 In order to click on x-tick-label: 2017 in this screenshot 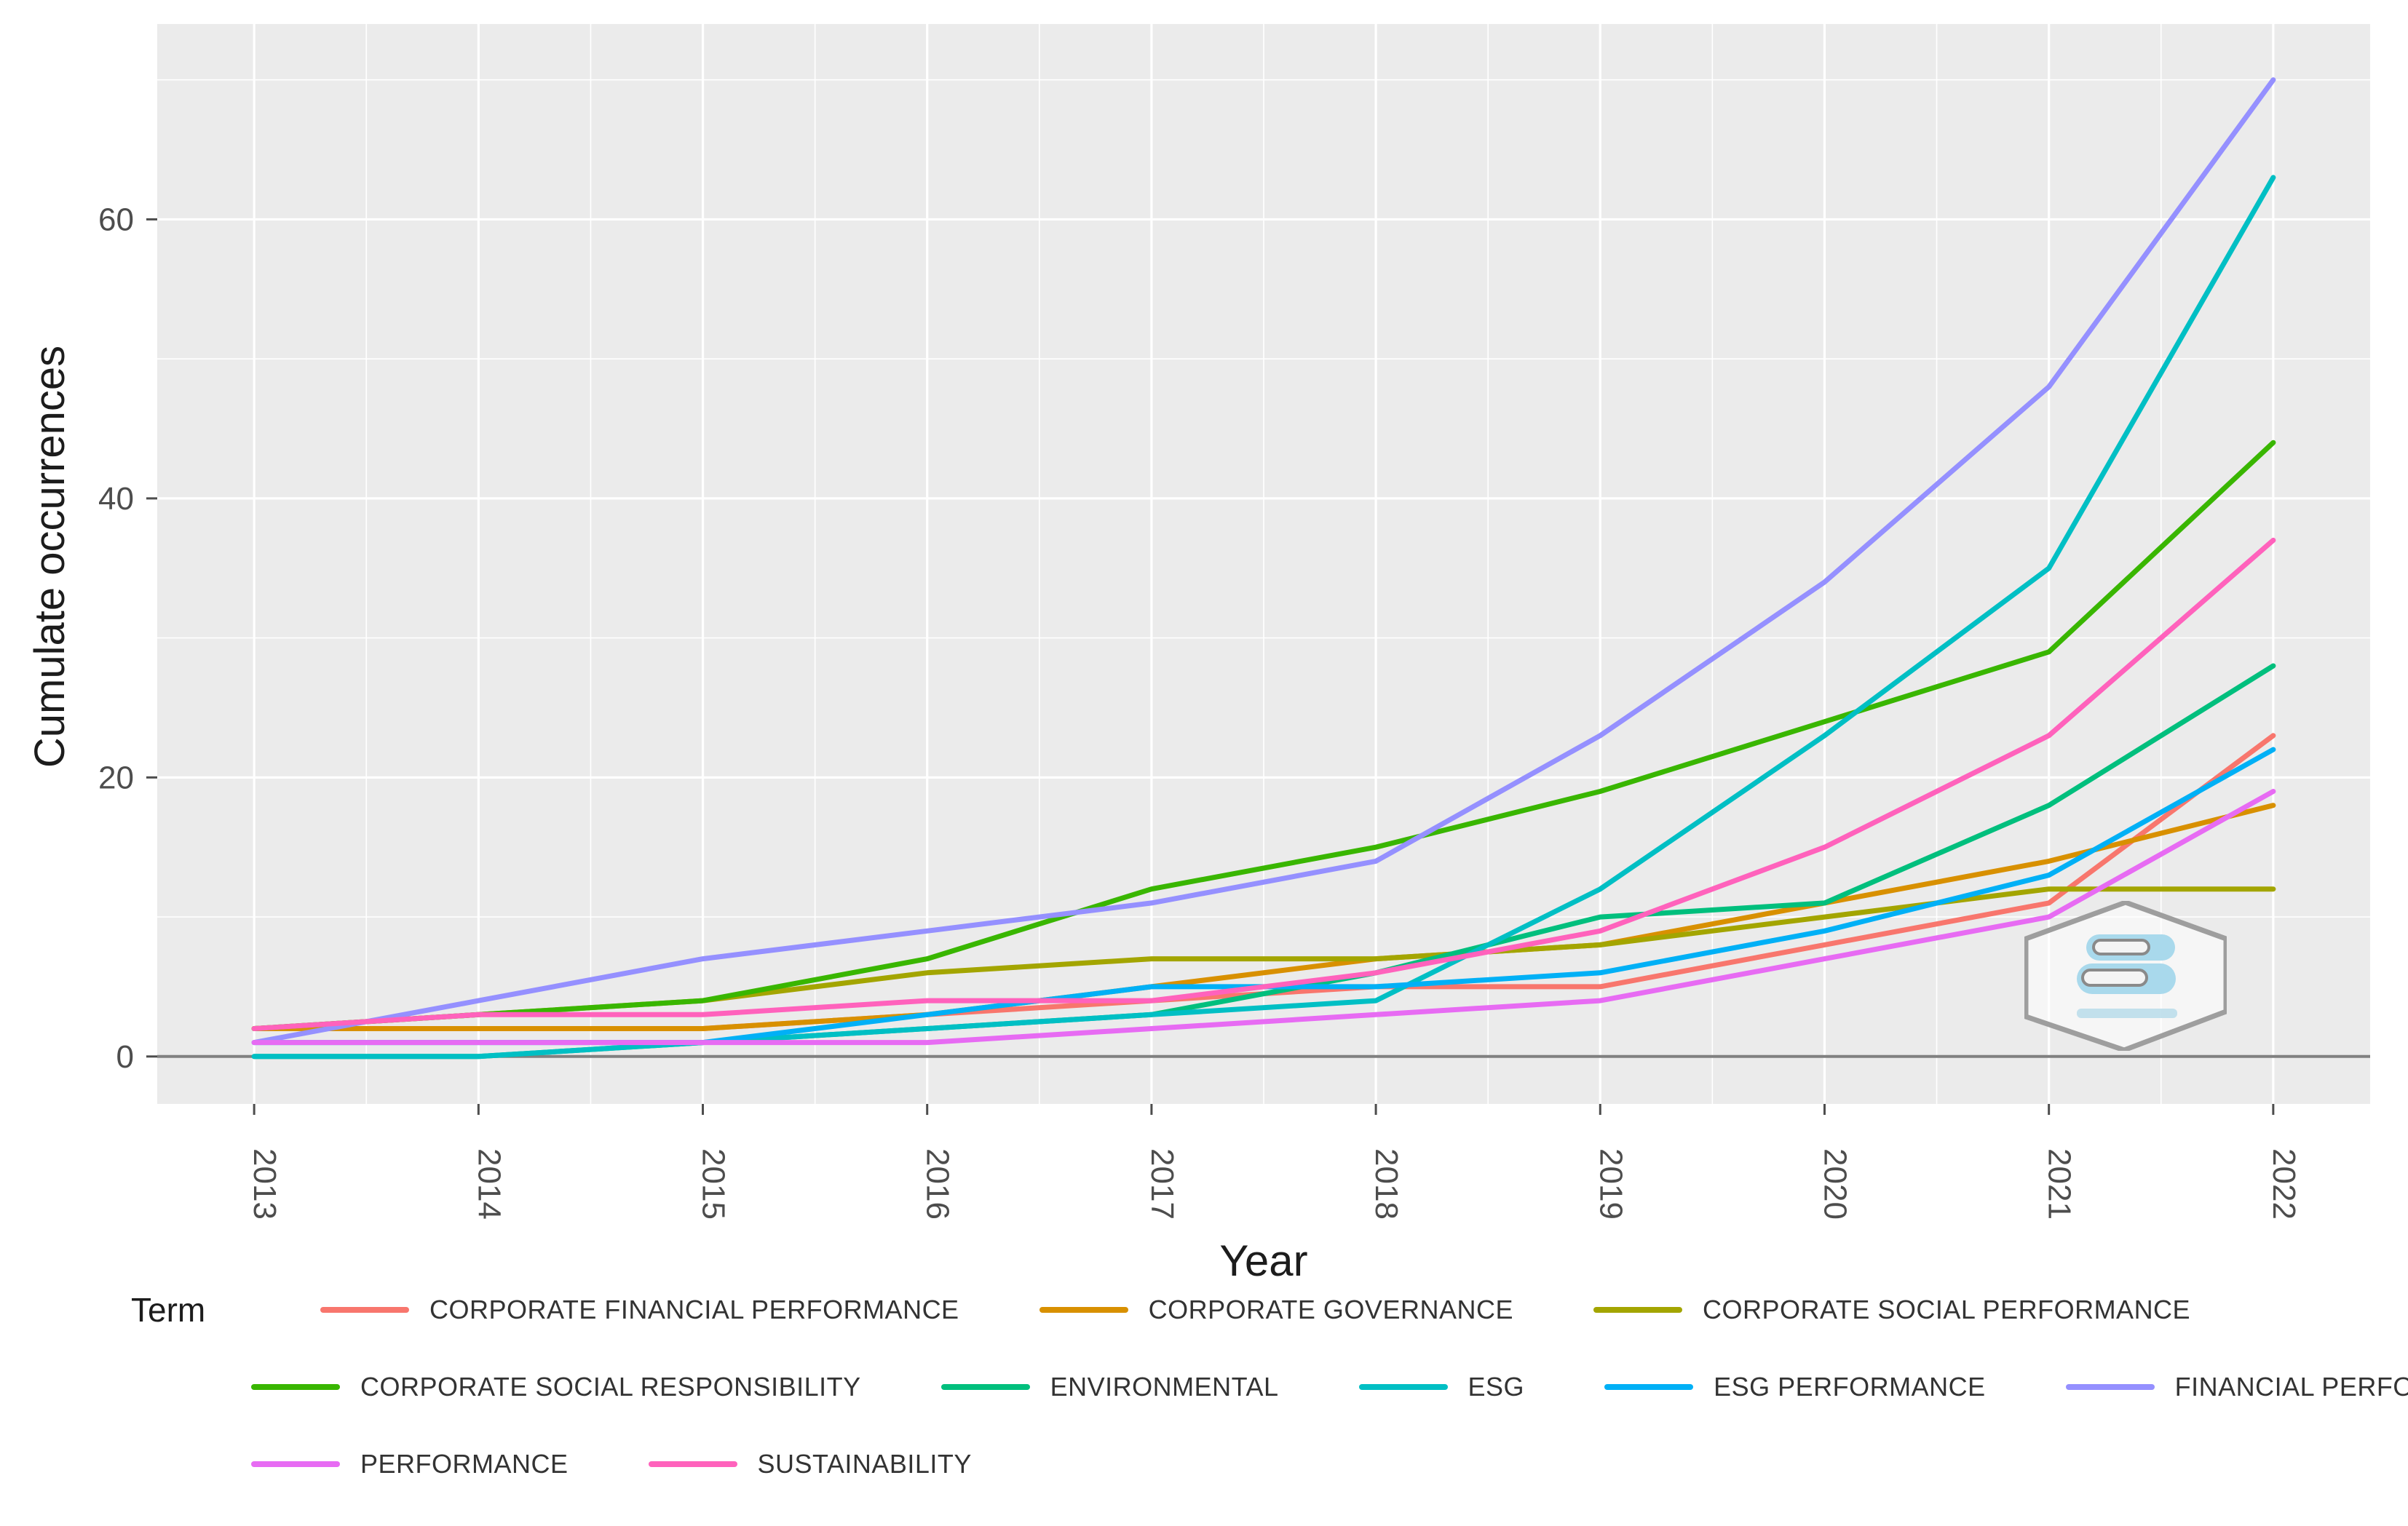, I will do `click(1162, 1184)`.